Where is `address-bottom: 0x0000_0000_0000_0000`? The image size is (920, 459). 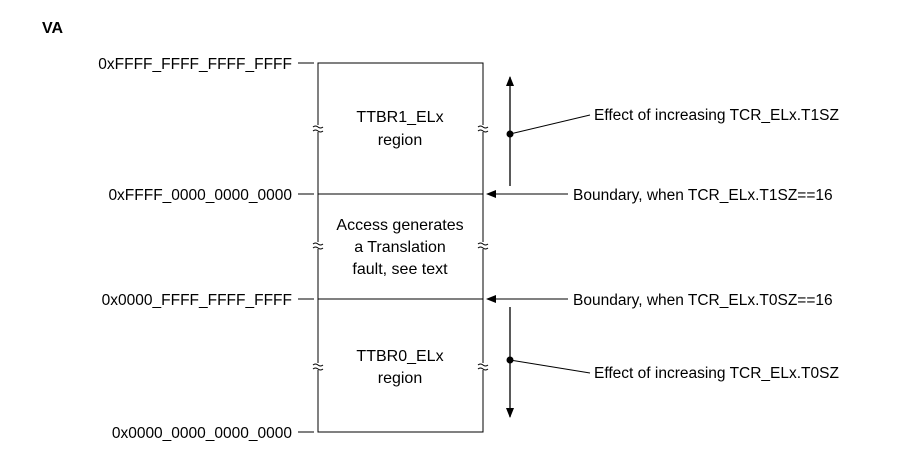
address-bottom: 0x0000_0000_0000_0000 is located at coordinates (202, 433).